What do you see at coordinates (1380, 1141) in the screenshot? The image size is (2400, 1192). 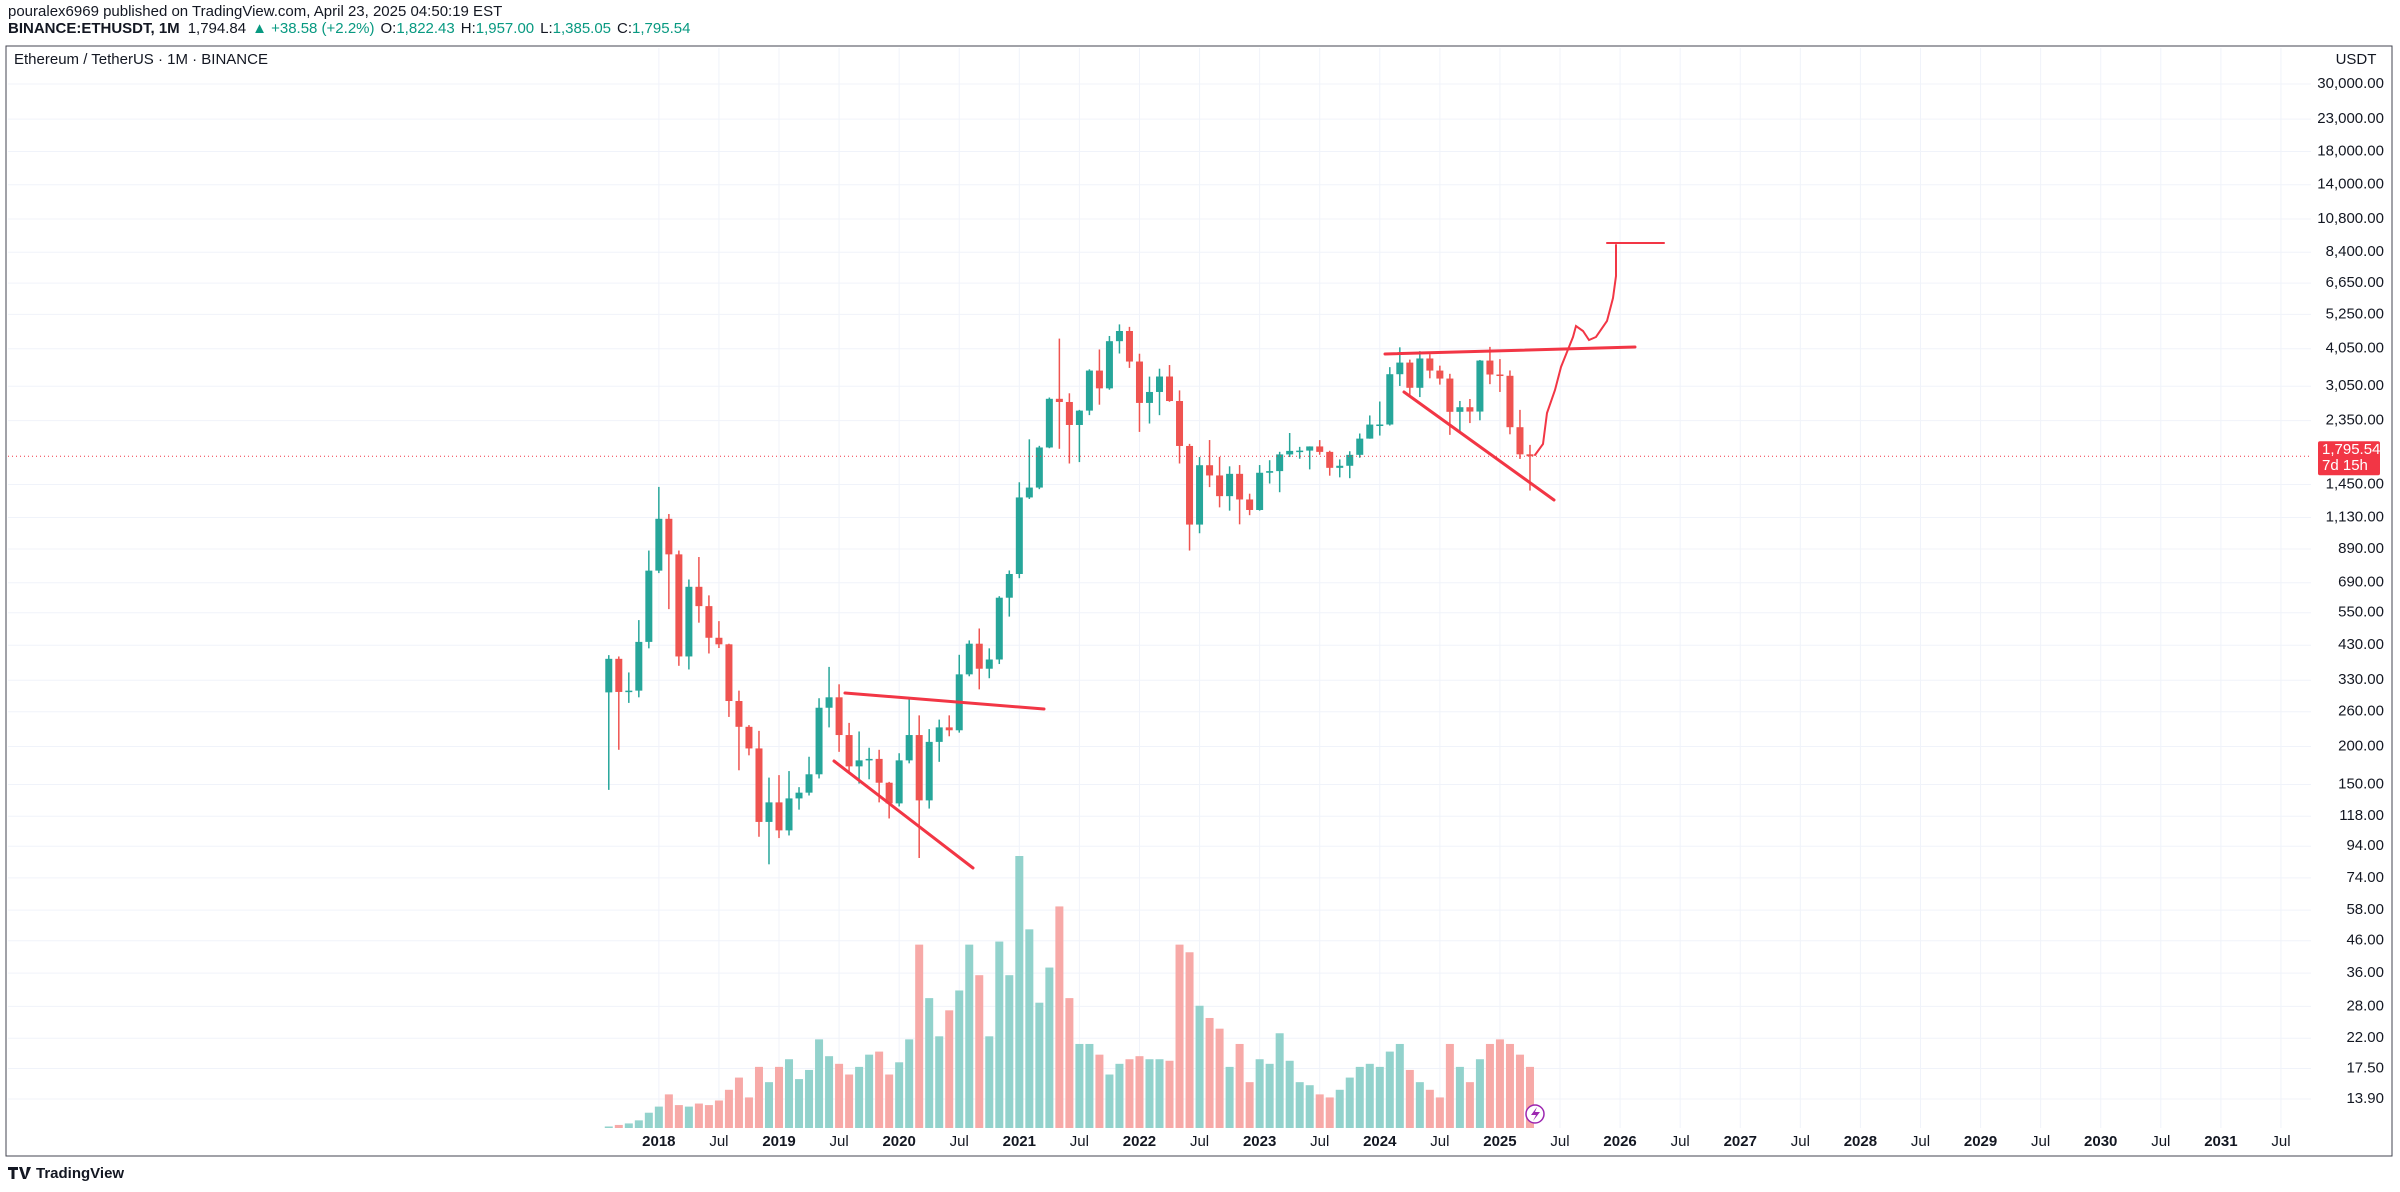 I see `x-tick-label: 2024` at bounding box center [1380, 1141].